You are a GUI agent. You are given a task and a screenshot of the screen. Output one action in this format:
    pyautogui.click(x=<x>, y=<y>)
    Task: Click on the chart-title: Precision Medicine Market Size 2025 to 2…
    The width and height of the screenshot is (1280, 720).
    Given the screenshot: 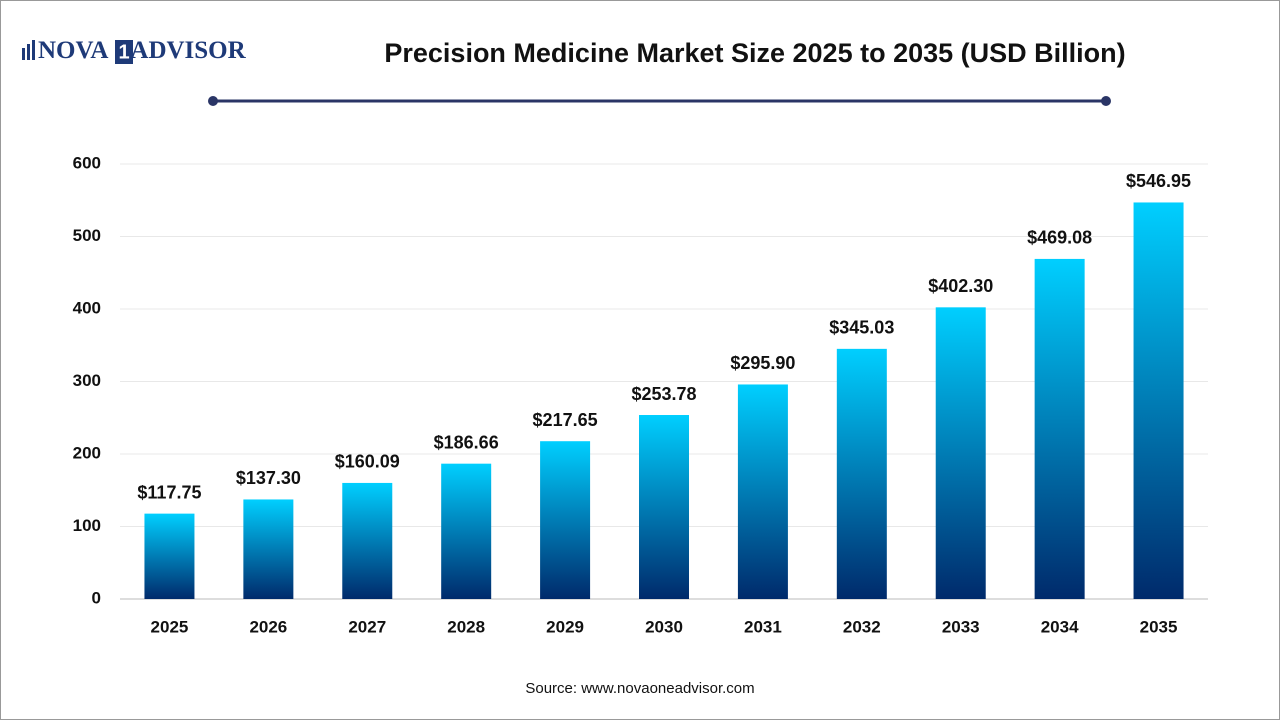 What is the action you would take?
    pyautogui.click(x=754, y=53)
    